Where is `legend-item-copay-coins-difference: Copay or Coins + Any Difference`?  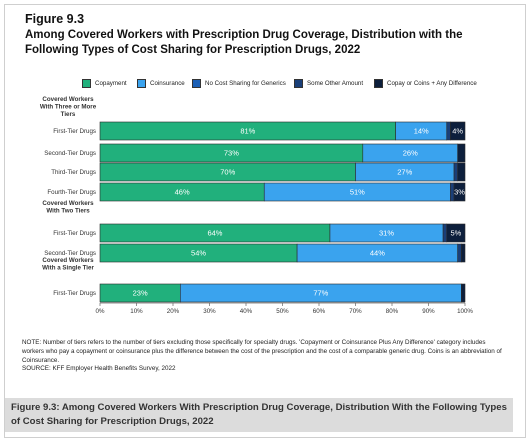
legend-item-copay-coins-difference: Copay or Coins + Any Difference is located at coordinates (425, 83).